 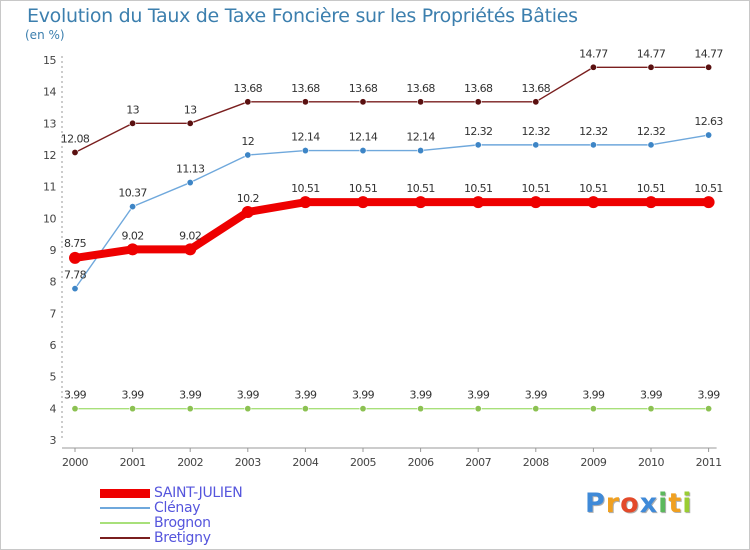 What do you see at coordinates (478, 462) in the screenshot?
I see `x-tick-label: 2007` at bounding box center [478, 462].